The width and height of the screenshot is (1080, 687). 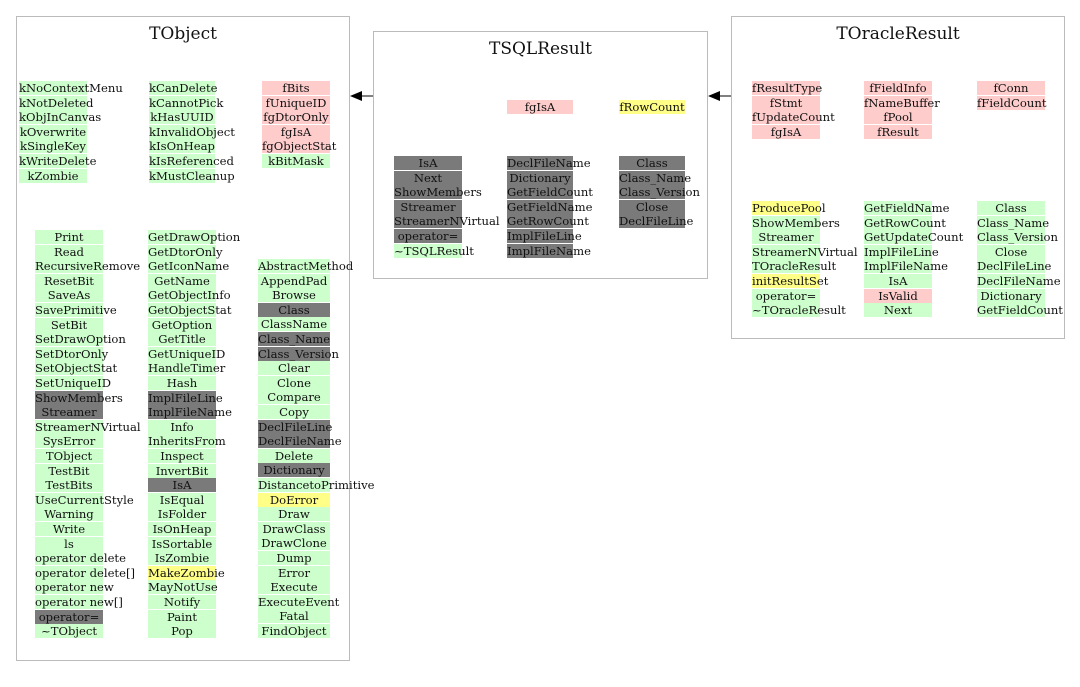 What do you see at coordinates (540, 177) in the screenshot?
I see `tsqlresult-member-dictionary: Dictionary` at bounding box center [540, 177].